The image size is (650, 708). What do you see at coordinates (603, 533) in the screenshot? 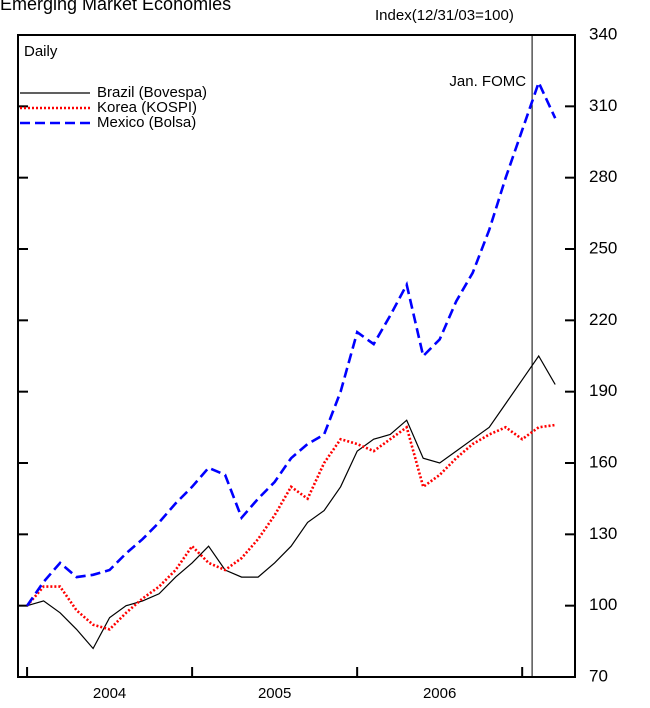
I see `y-tick-label: 130` at bounding box center [603, 533].